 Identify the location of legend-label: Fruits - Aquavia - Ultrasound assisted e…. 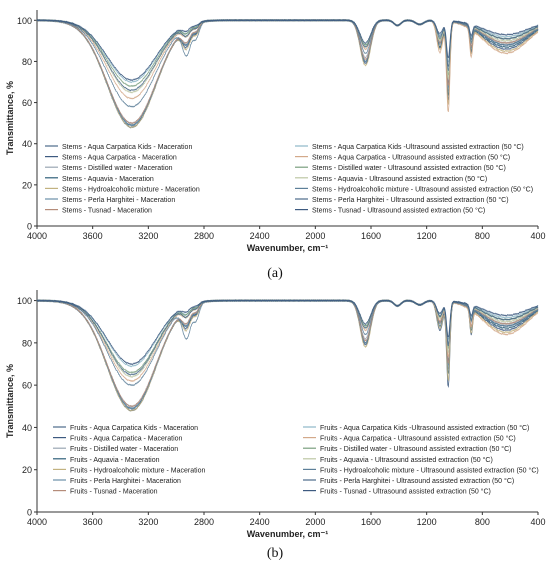
(406, 460).